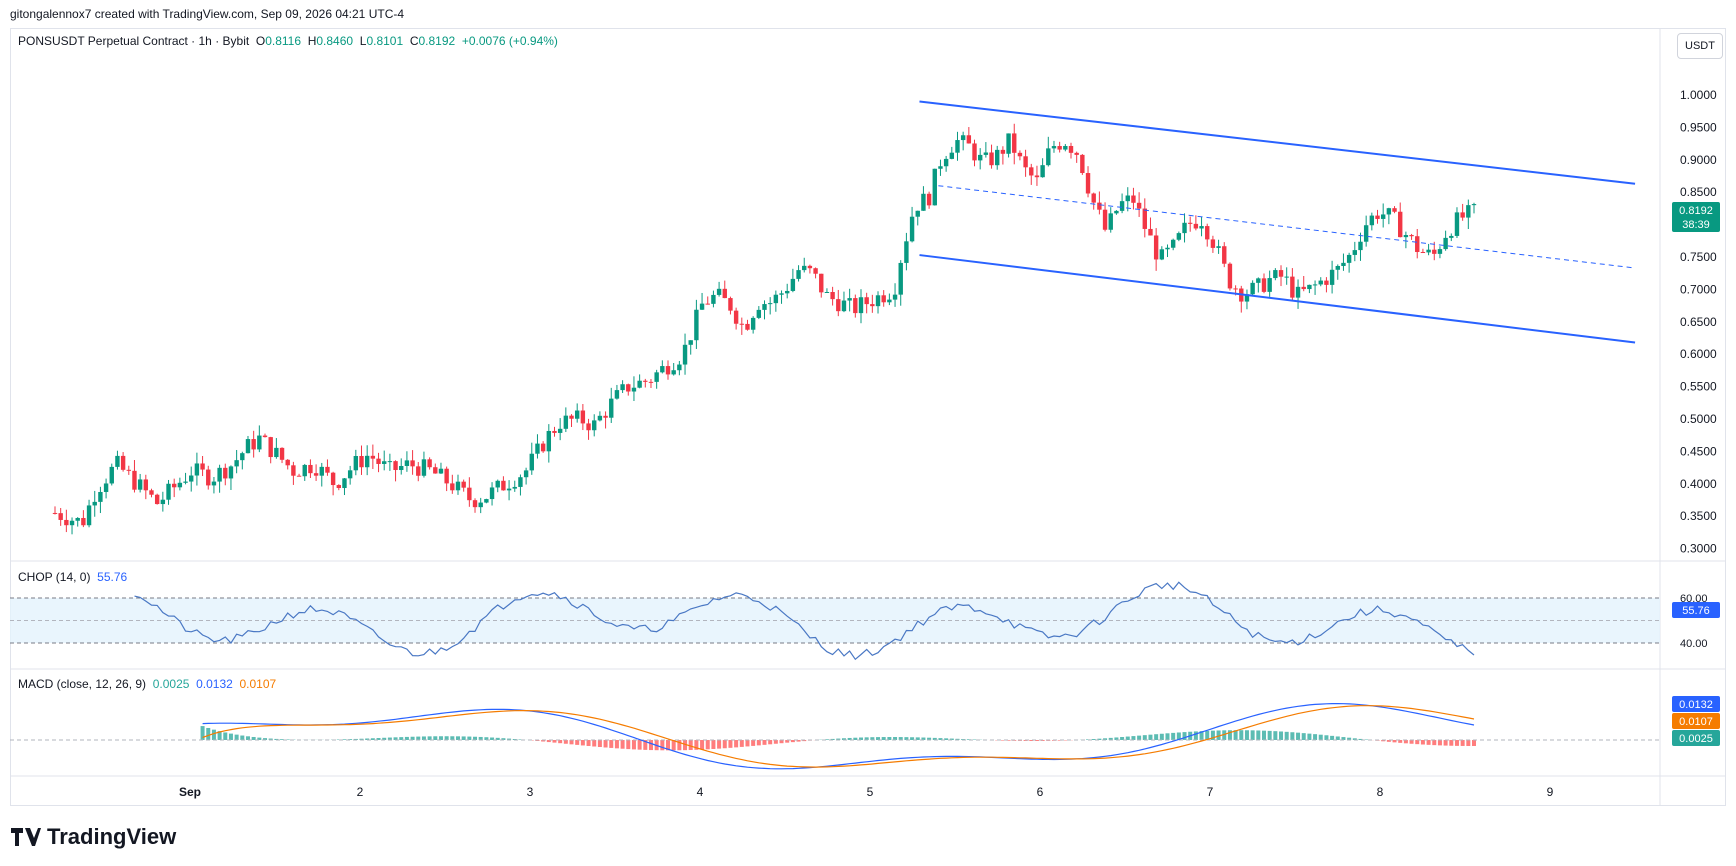 The height and width of the screenshot is (866, 1736). I want to click on chop-legend: CHOP (14, 0) 55.76, so click(72, 577).